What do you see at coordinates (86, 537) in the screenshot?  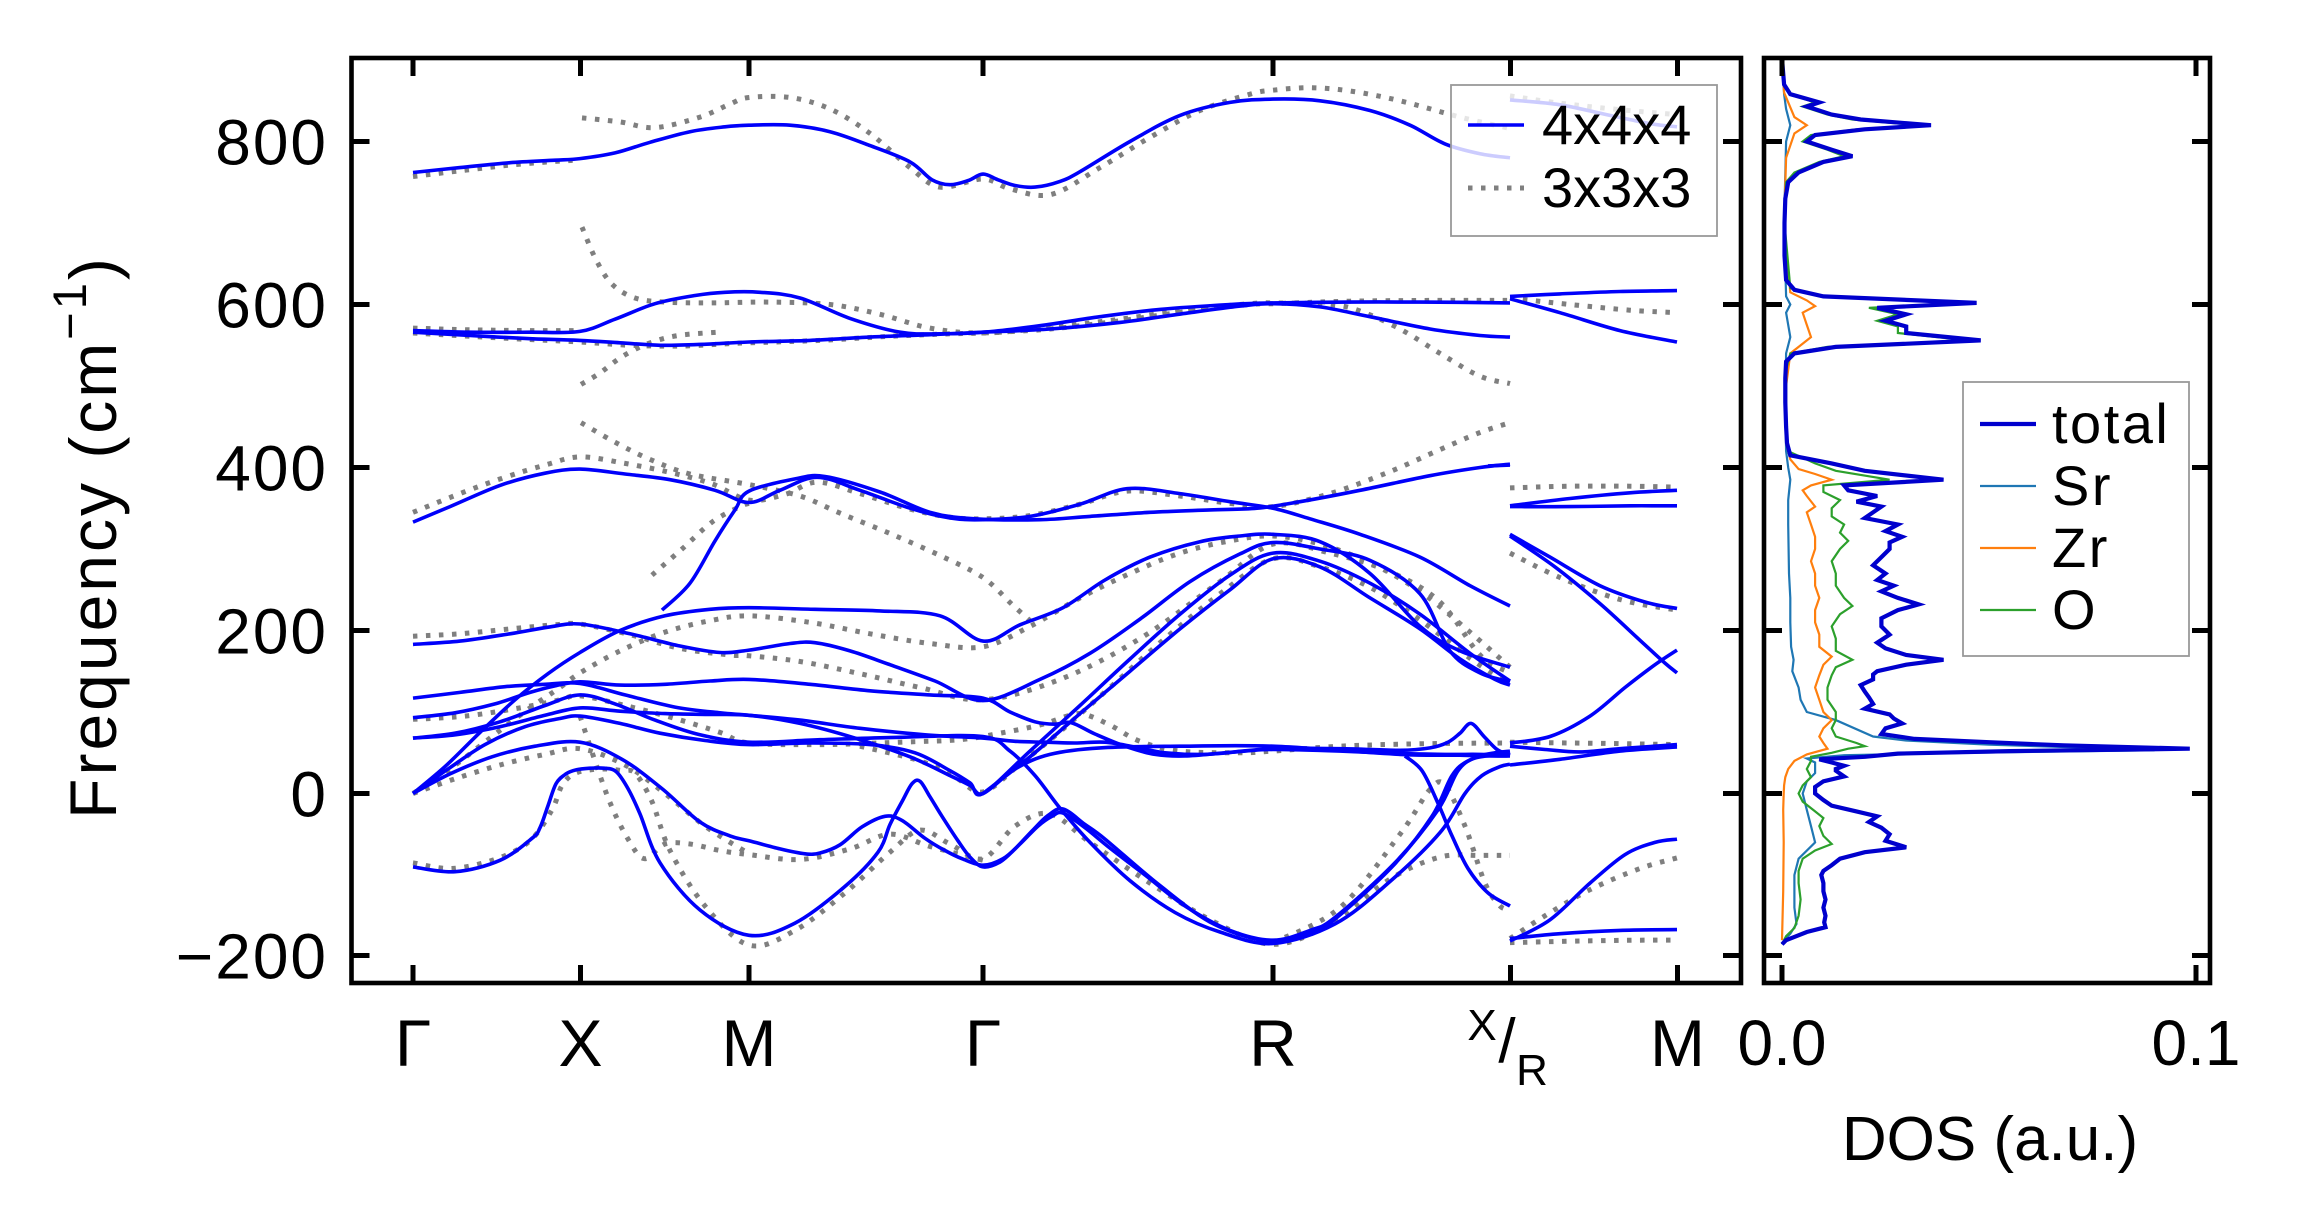 I see `svg-text: Frequency (cm−1)` at bounding box center [86, 537].